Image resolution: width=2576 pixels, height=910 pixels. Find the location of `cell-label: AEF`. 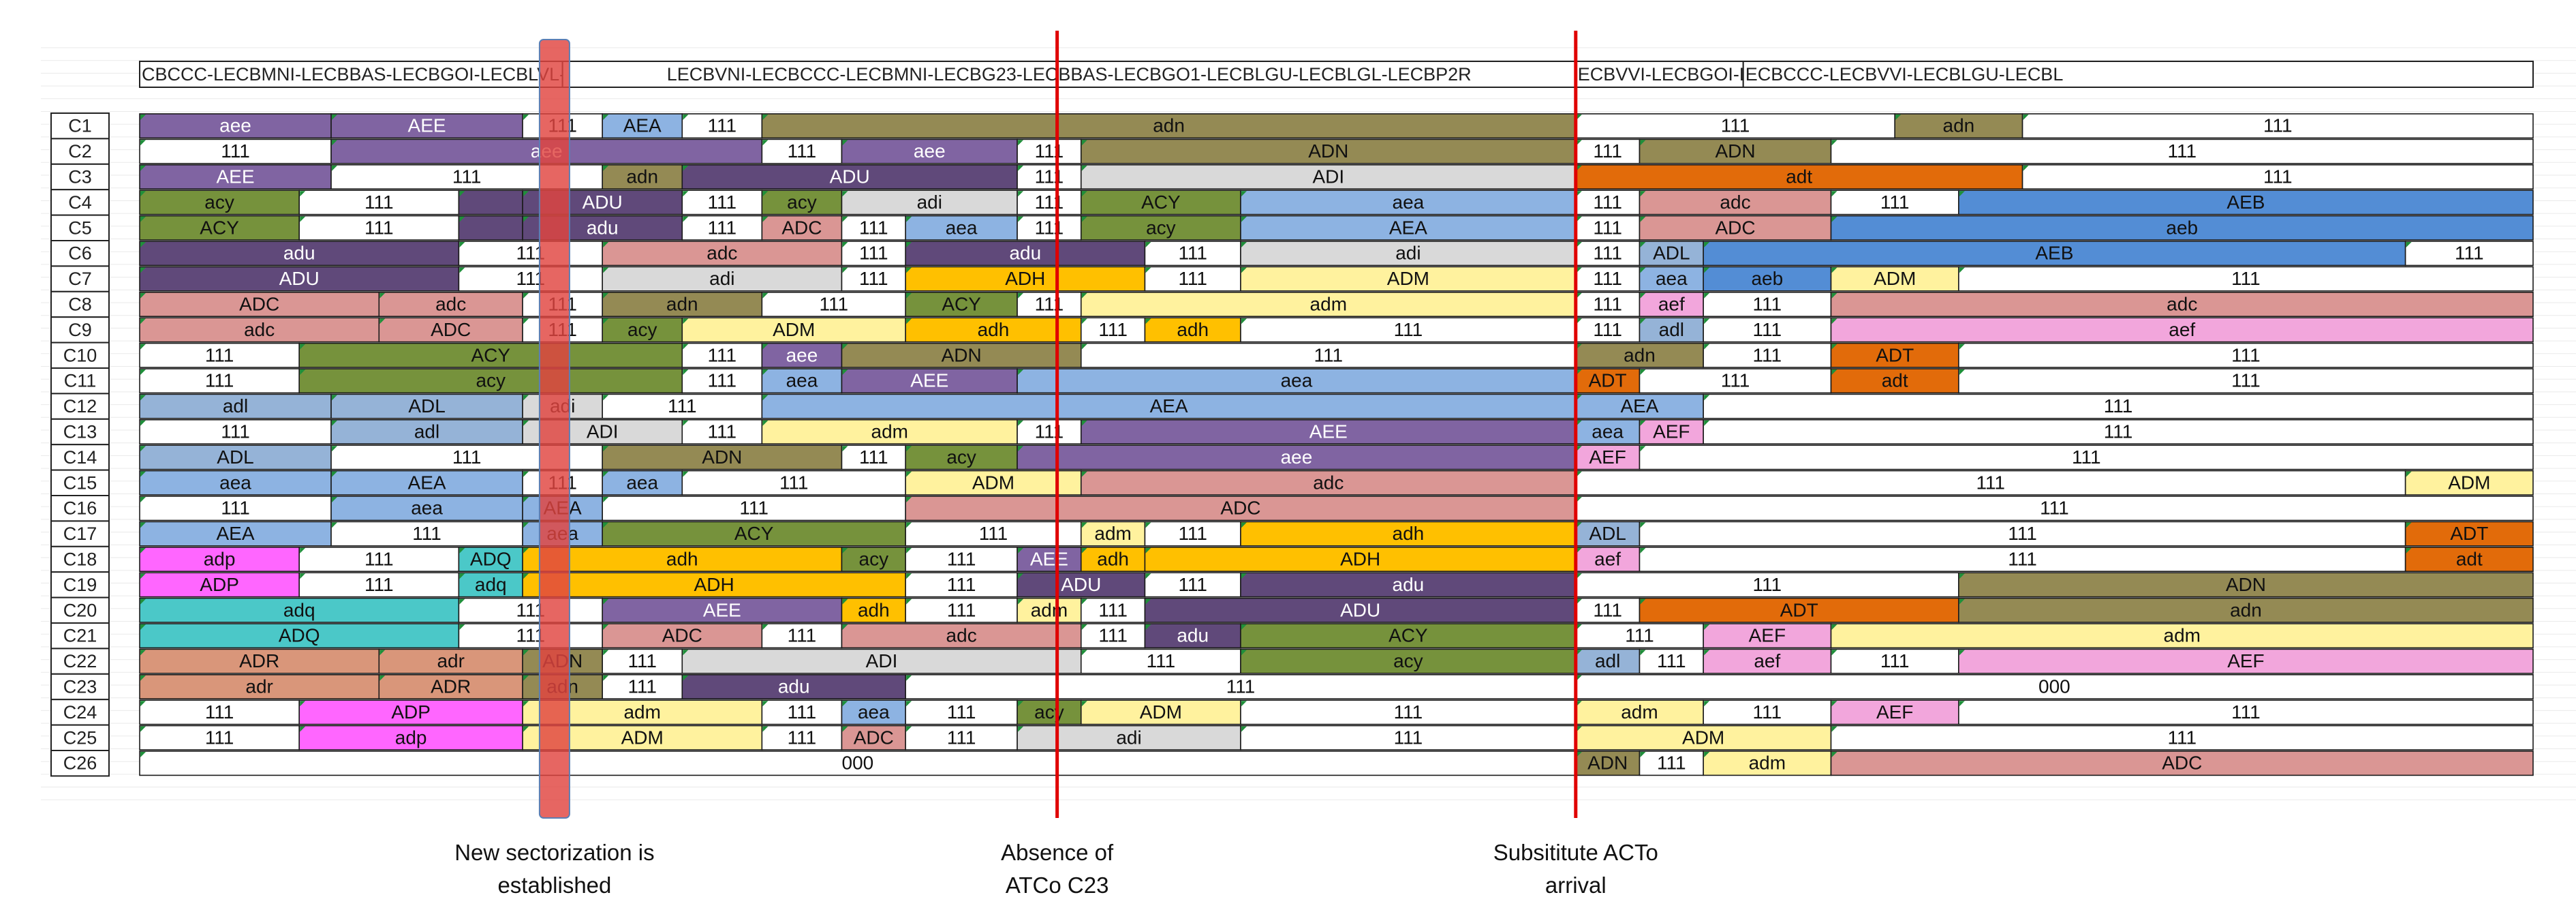

cell-label: AEF is located at coordinates (1607, 457).